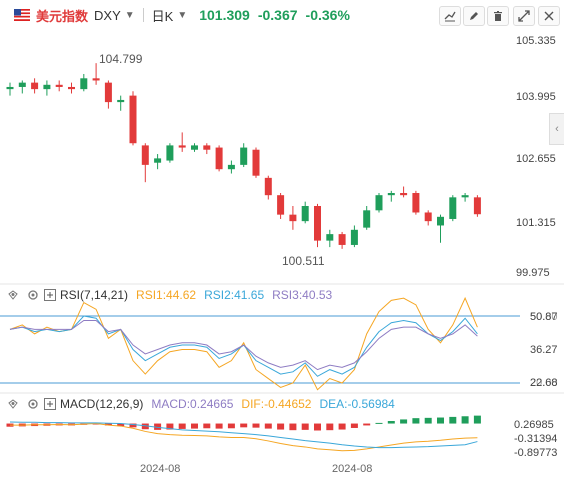 The height and width of the screenshot is (481, 564). I want to click on trash-icon, so click(498, 16).